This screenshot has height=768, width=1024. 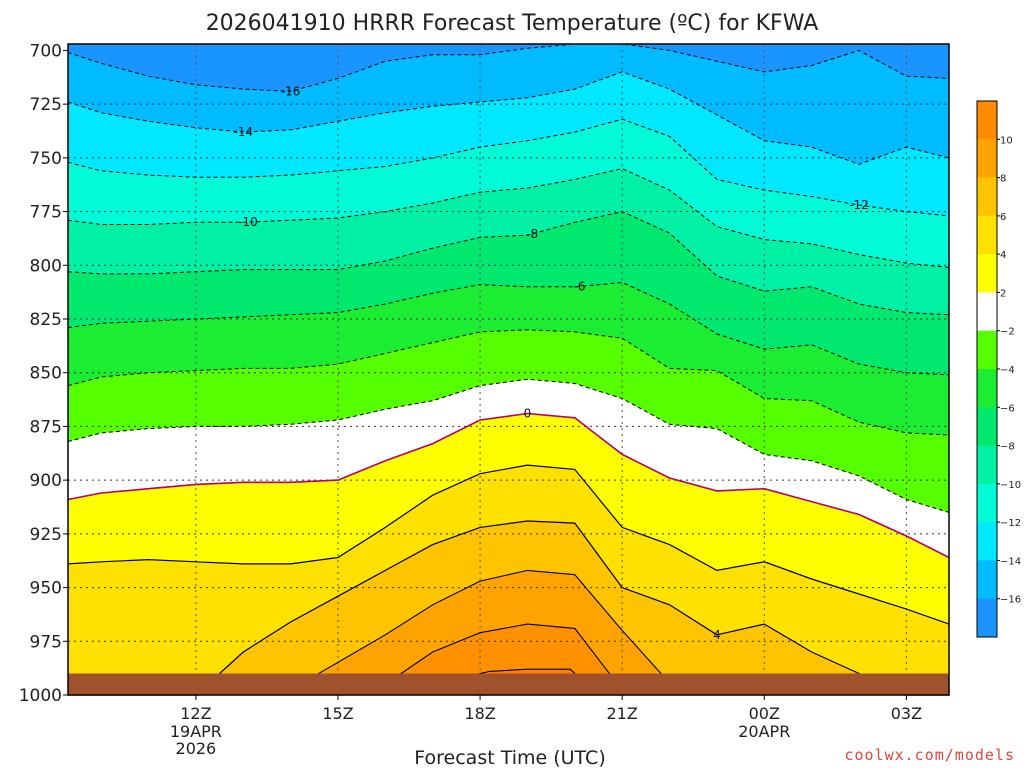 I want to click on isotherm-line--6, so click(x=508, y=328).